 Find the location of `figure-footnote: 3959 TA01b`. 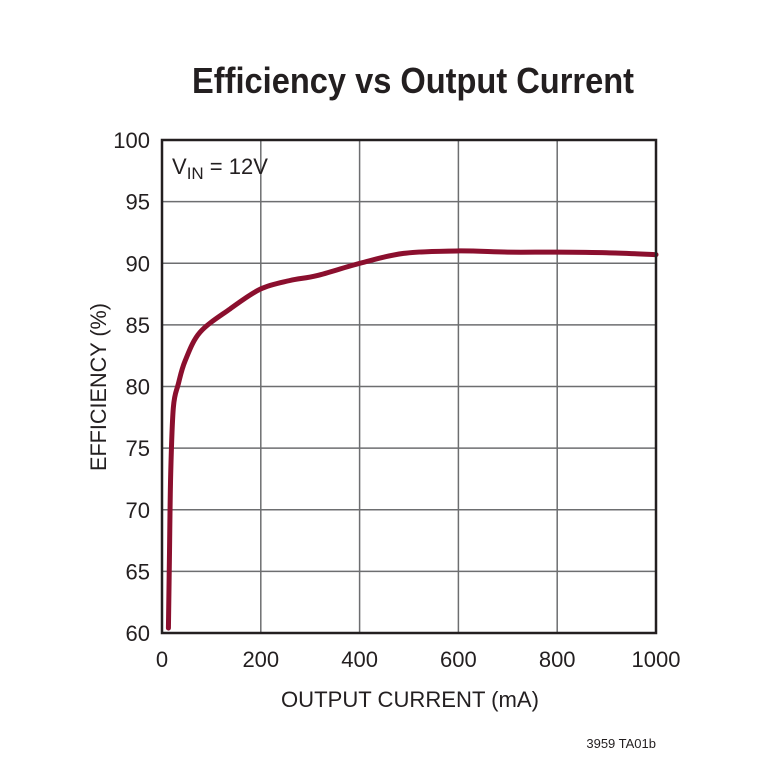

figure-footnote: 3959 TA01b is located at coordinates (621, 743).